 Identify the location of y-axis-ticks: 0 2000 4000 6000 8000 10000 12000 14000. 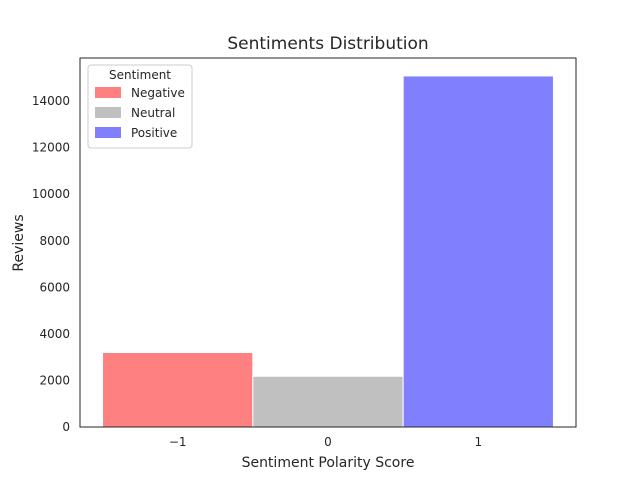
(51, 264).